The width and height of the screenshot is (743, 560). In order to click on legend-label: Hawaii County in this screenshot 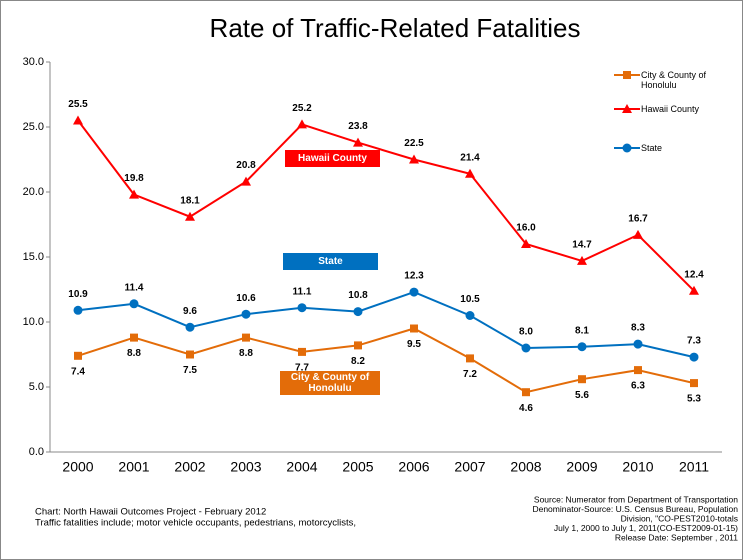, I will do `click(670, 109)`.